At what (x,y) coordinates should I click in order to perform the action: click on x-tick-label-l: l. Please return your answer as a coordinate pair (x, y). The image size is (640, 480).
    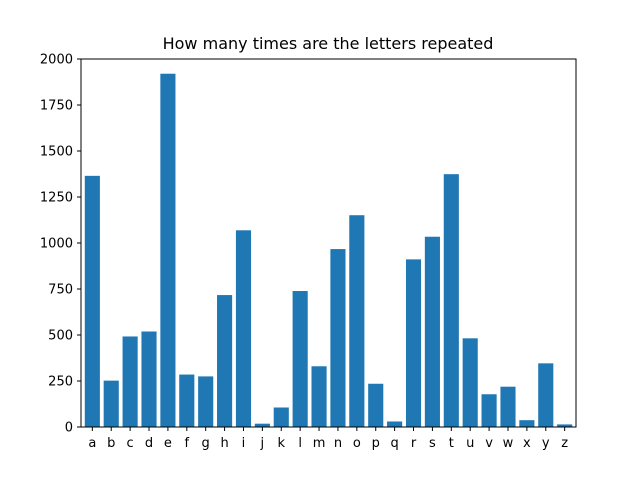
    Looking at the image, I should click on (300, 443).